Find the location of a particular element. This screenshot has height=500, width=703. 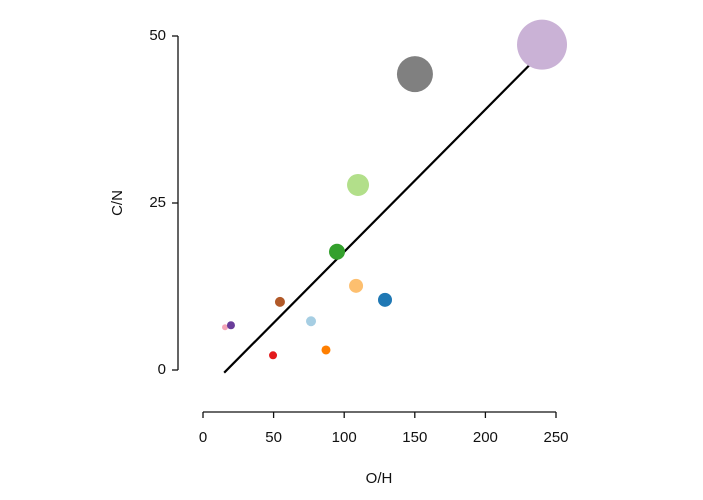

y-tick-label: 50 is located at coordinates (157, 35).